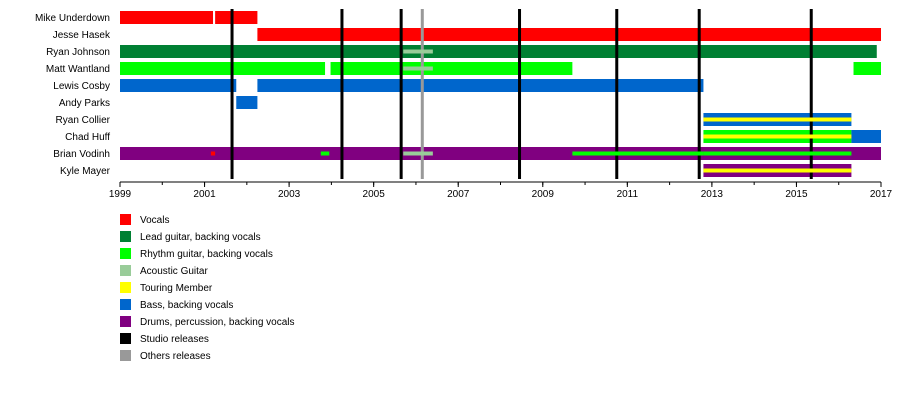  I want to click on legend-swatch-drums, so click(125, 321).